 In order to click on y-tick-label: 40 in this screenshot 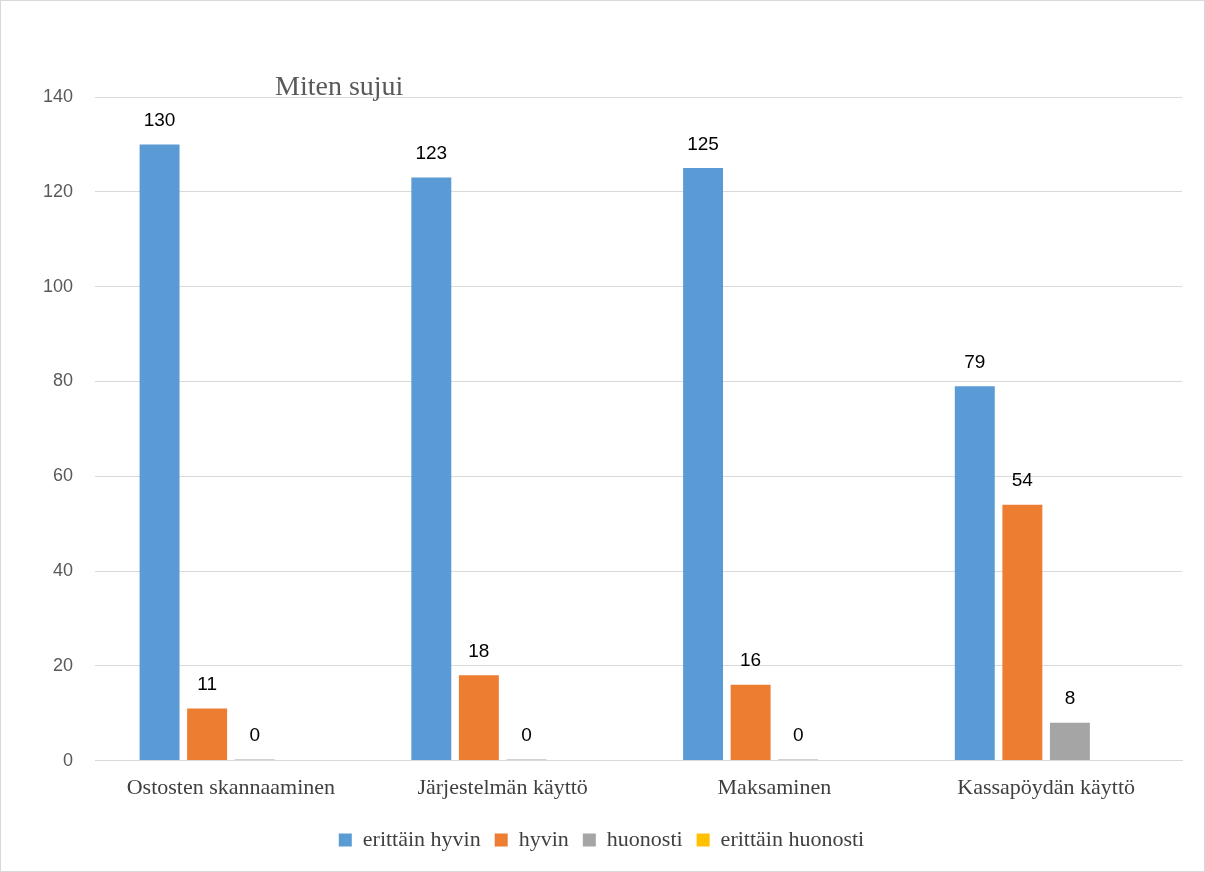, I will do `click(63, 569)`.